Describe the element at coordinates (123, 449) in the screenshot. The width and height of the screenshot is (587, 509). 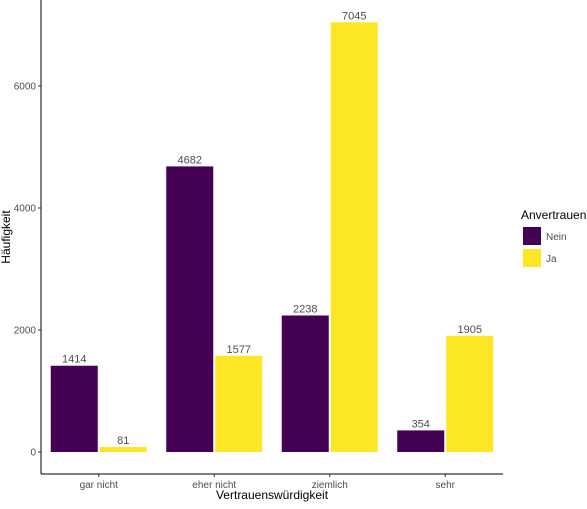
I see `bar-ja-gar-nicht` at that location.